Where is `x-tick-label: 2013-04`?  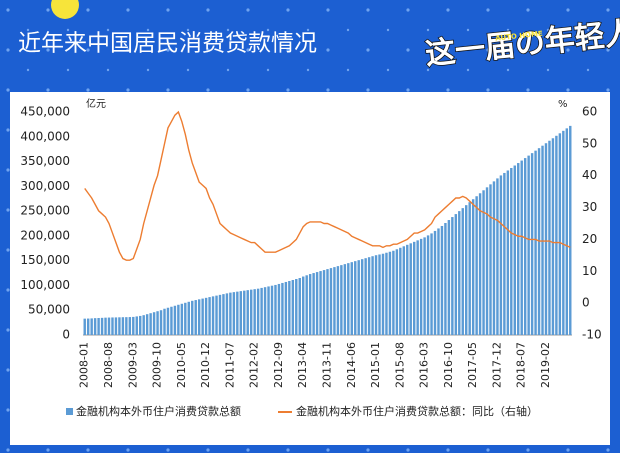
x-tick-label: 2013-04 is located at coordinates (302, 365).